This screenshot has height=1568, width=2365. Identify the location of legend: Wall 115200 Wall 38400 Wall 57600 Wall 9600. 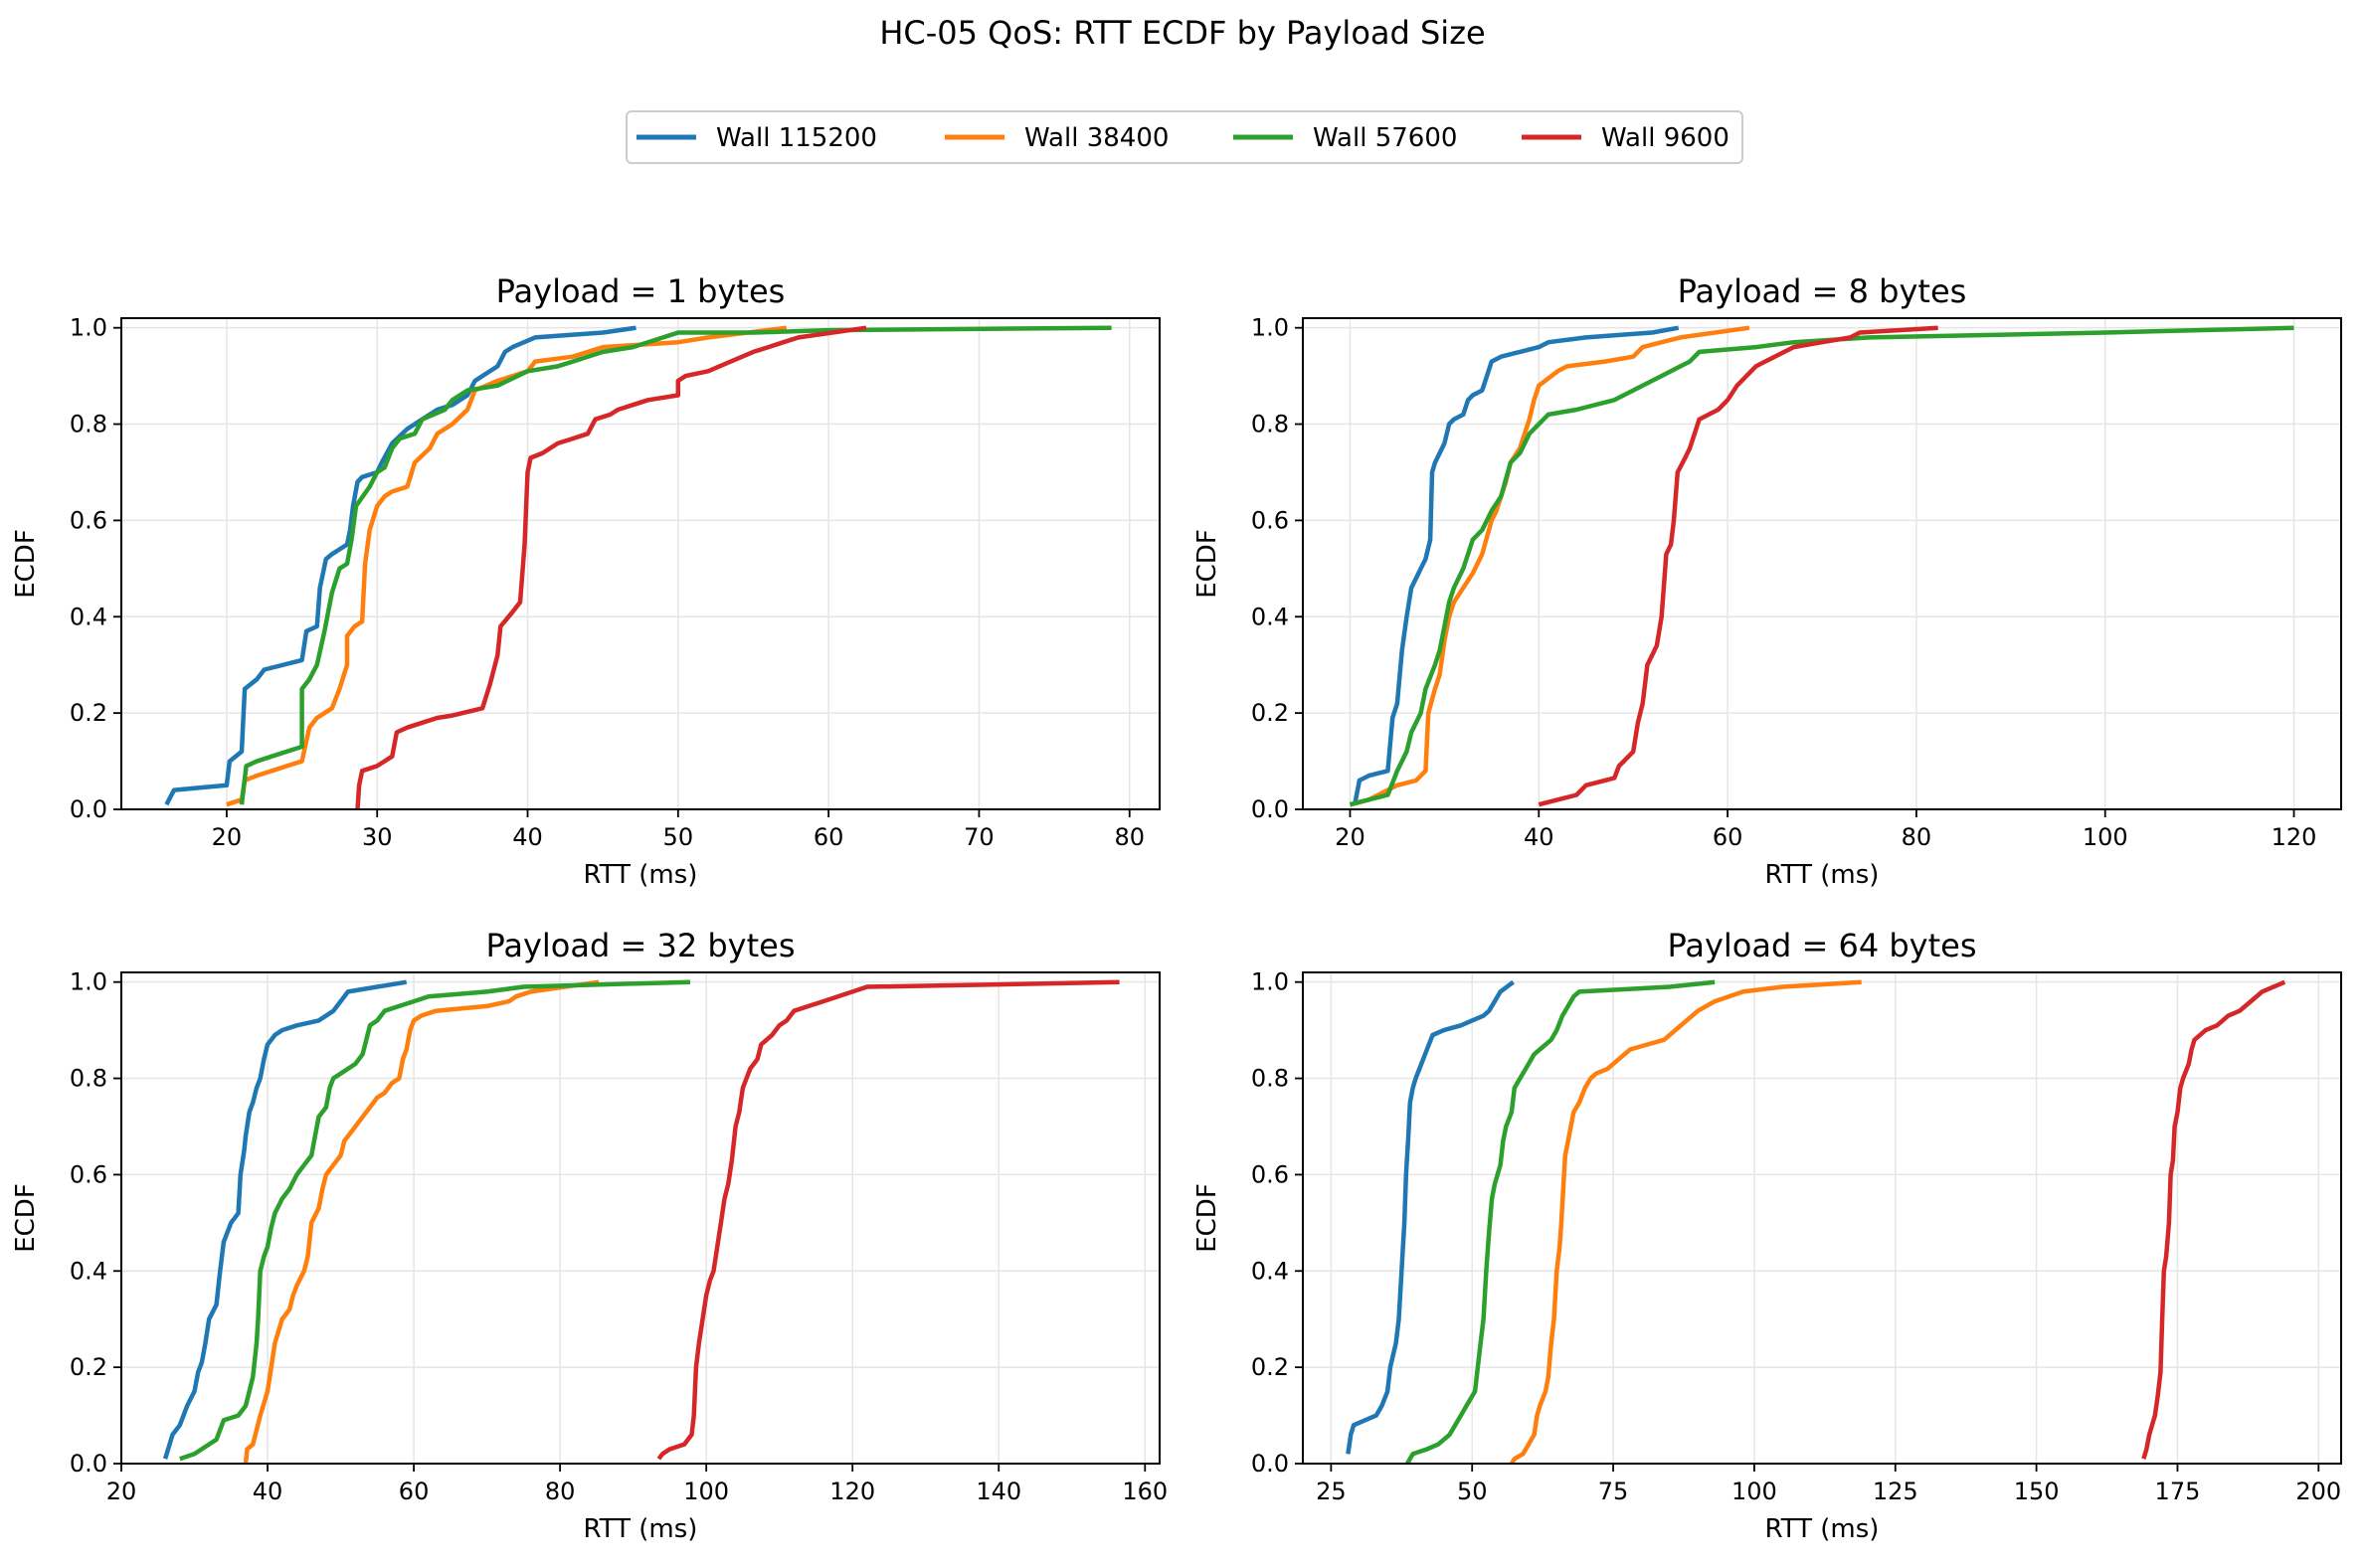
(1184, 137).